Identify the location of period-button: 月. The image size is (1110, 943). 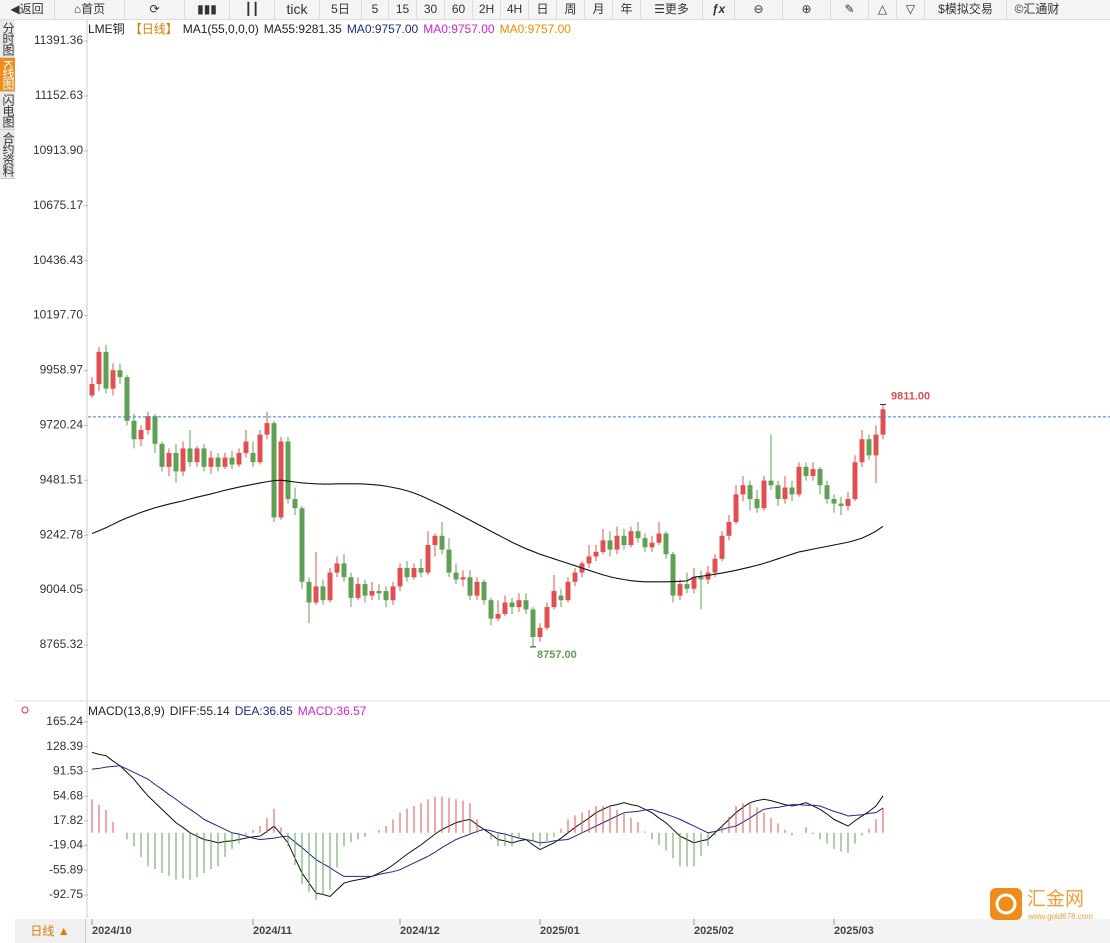
(599, 9).